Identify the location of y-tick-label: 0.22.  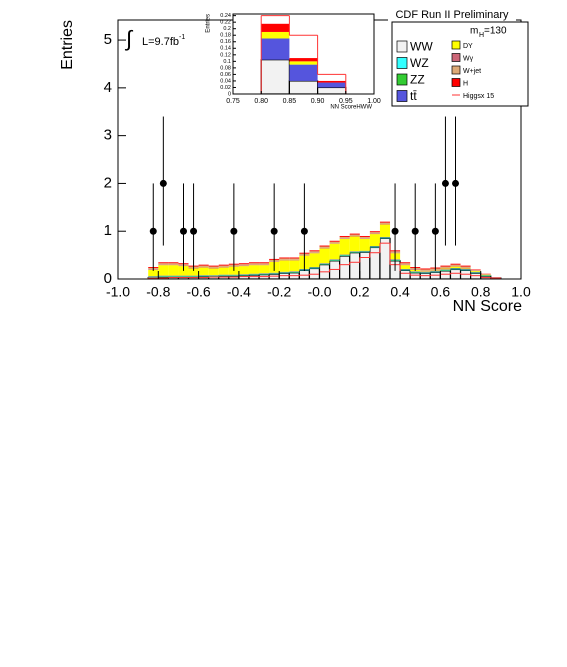
(225, 23).